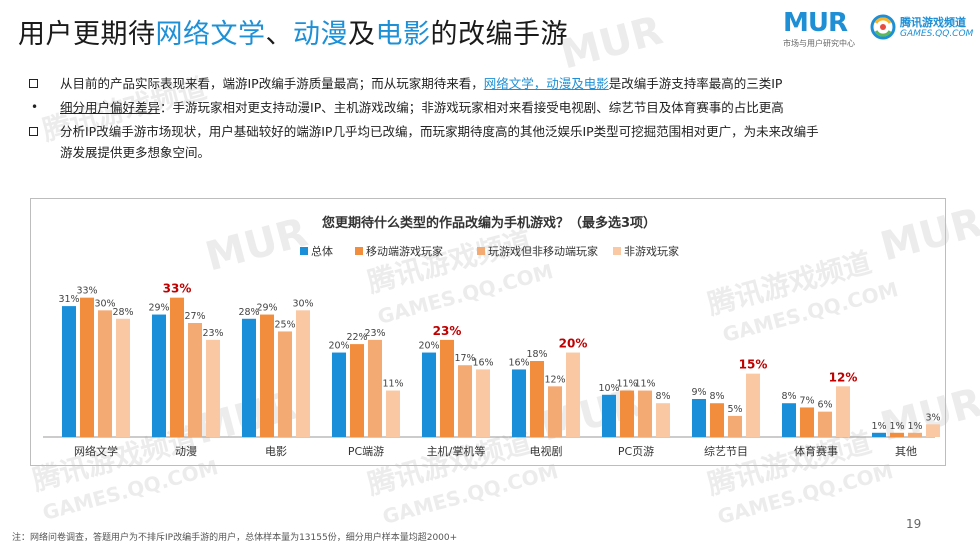 The width and height of the screenshot is (980, 551). I want to click on mur-logo-text: MUR, so click(815, 23).